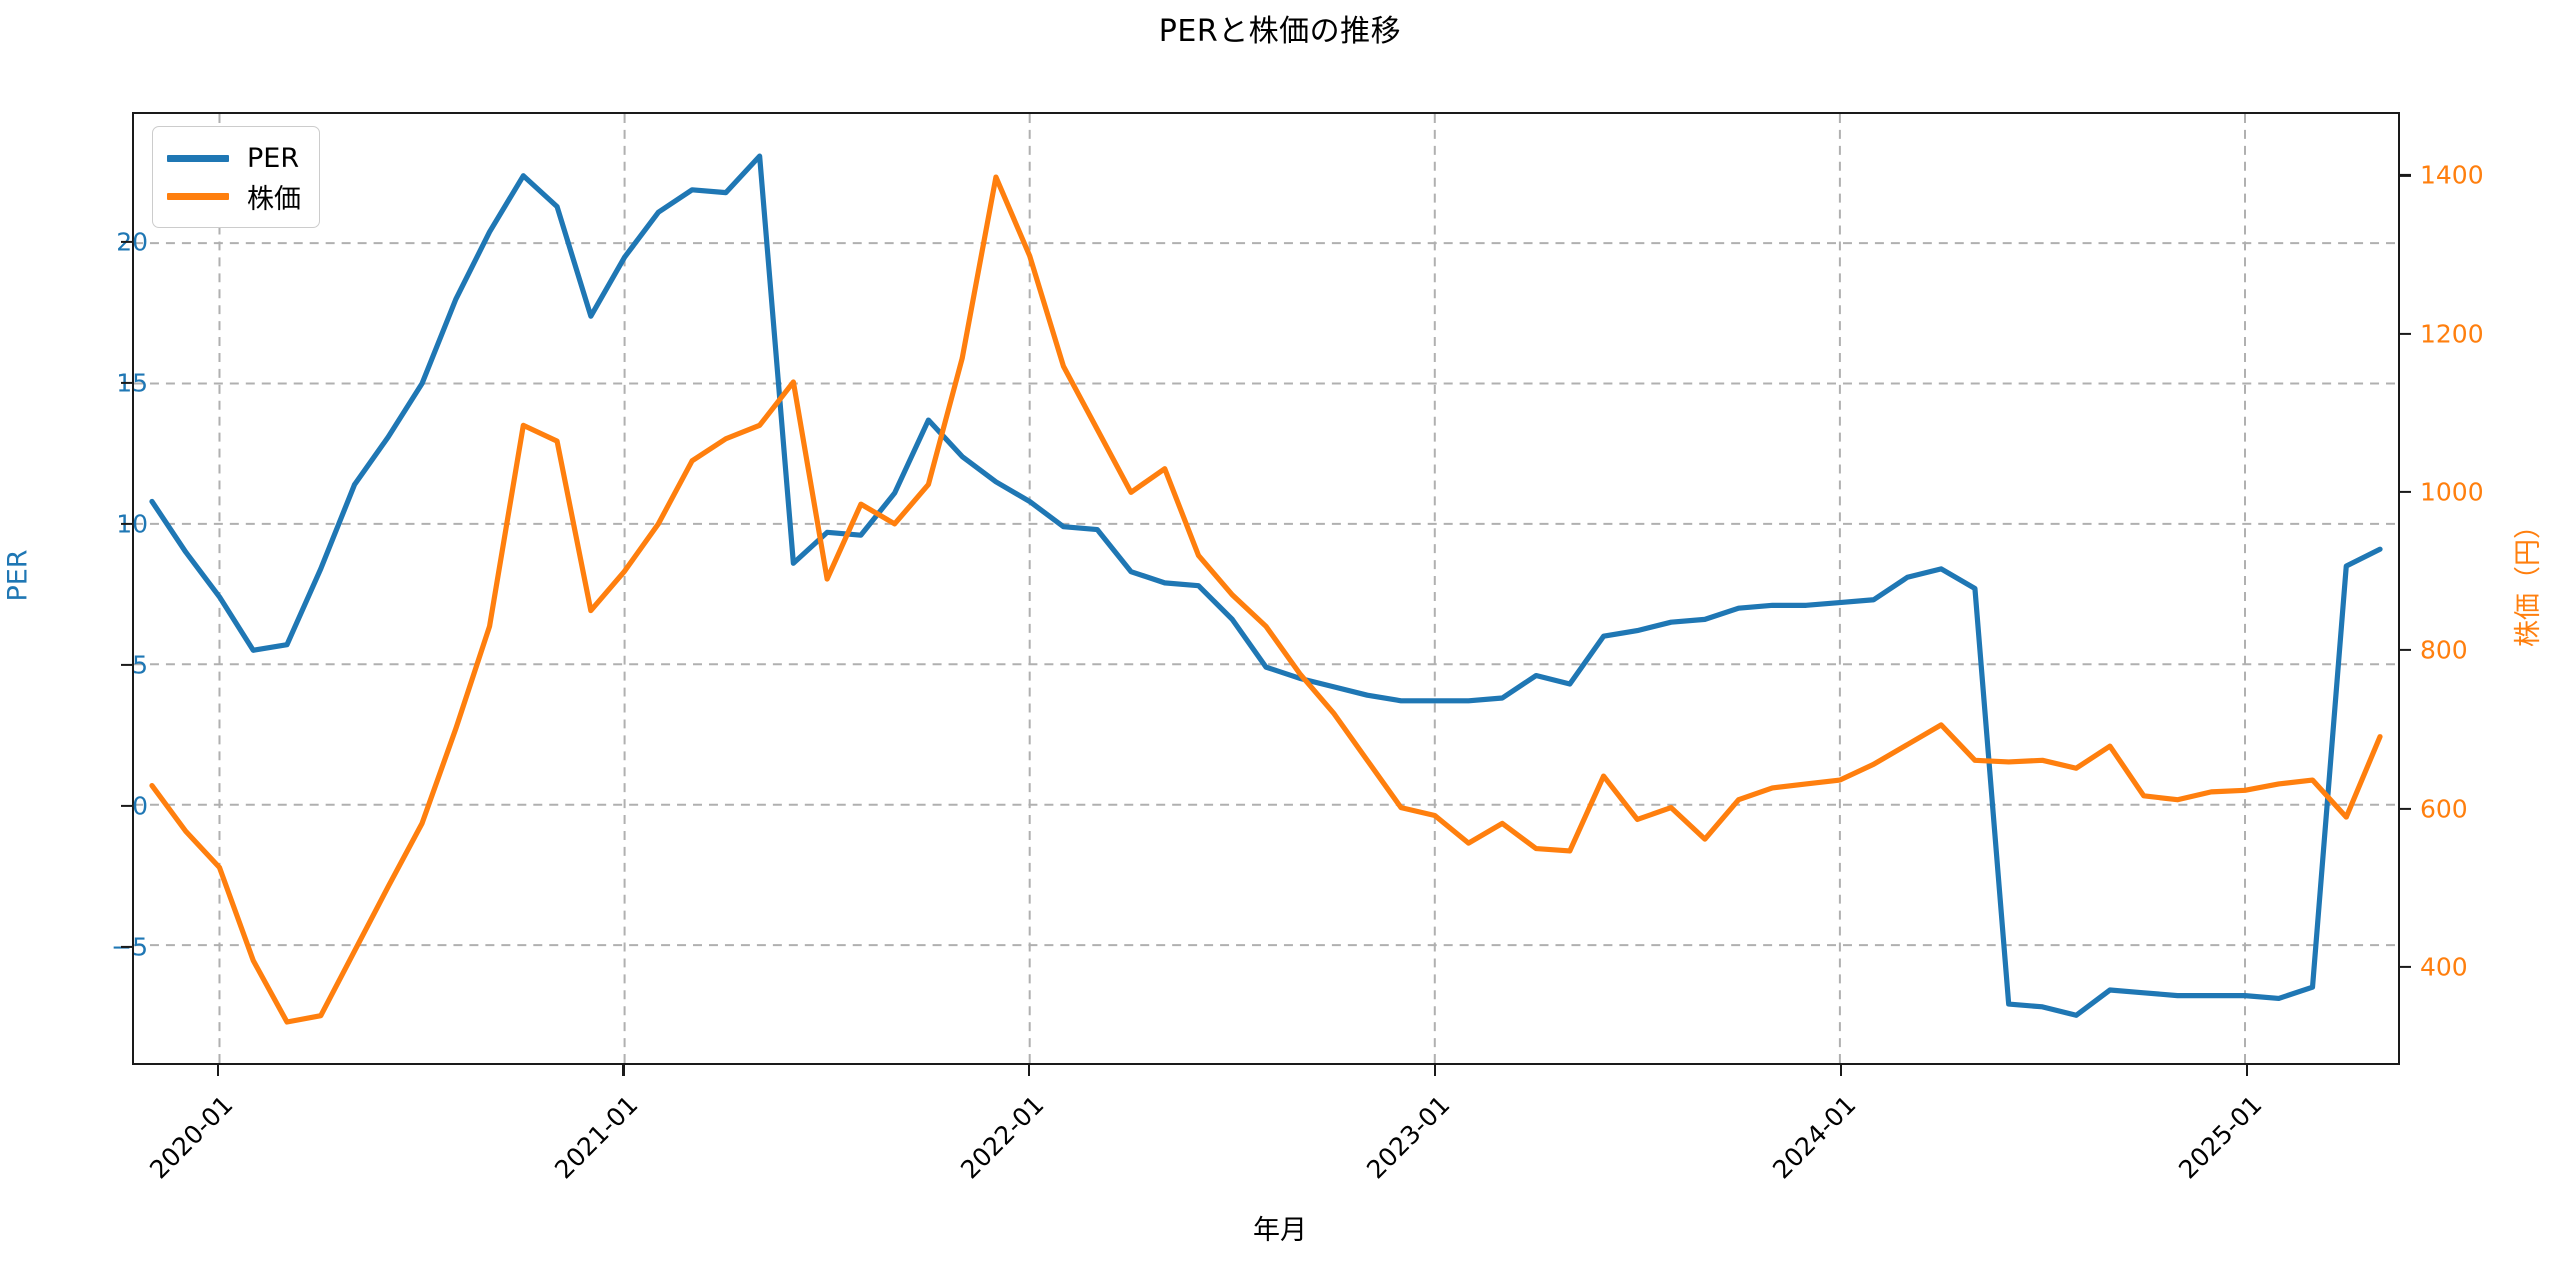  What do you see at coordinates (2444, 809) in the screenshot?
I see `right-axis-tick-label: 600` at bounding box center [2444, 809].